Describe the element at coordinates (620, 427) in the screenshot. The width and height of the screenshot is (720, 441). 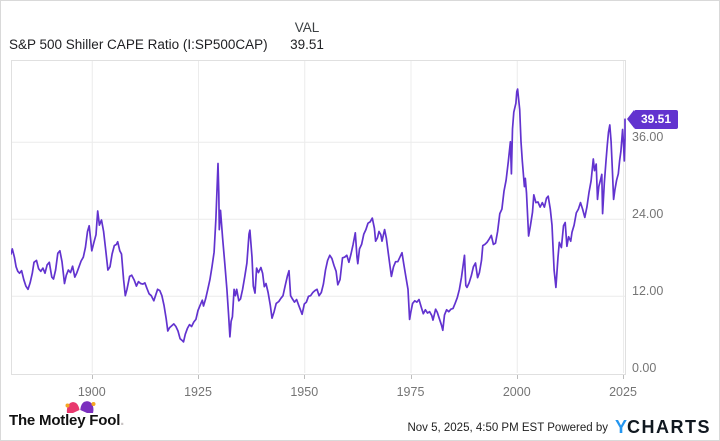
I see `ycharts-logo-y: Y` at that location.